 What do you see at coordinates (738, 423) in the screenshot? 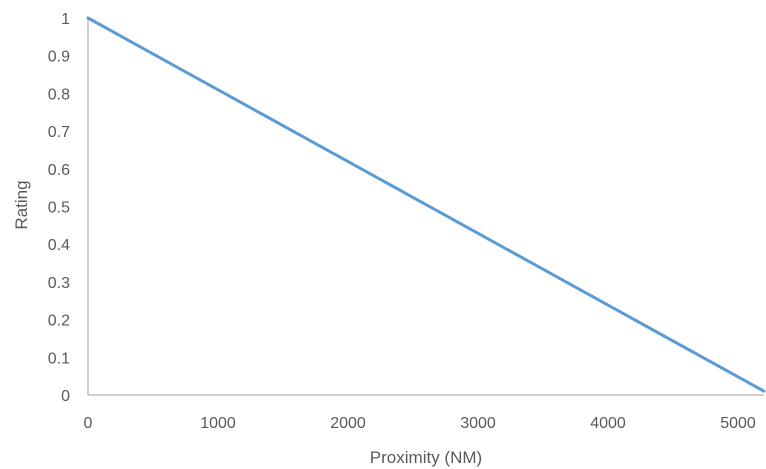
I see `x-tick-label: 5000` at bounding box center [738, 423].